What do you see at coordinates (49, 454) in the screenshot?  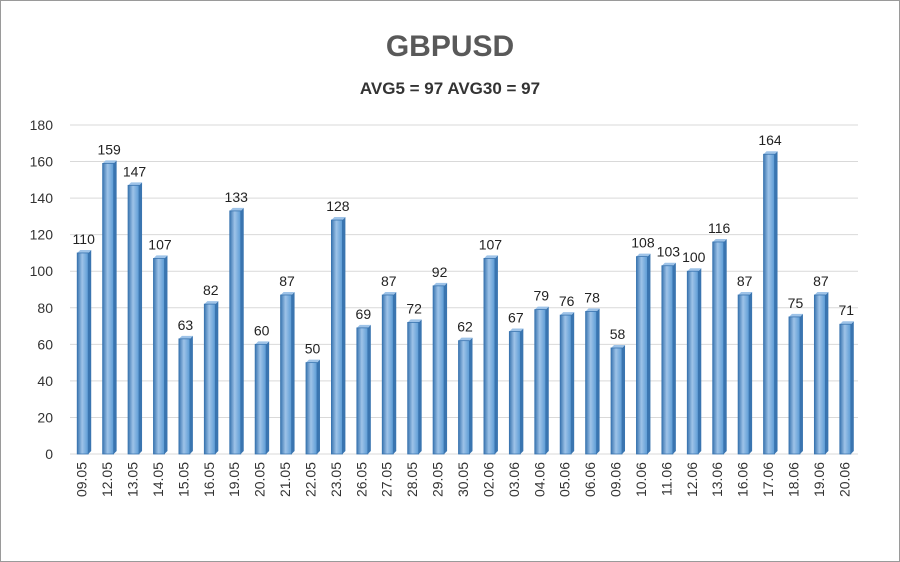 I see `y-tick-label: 0` at bounding box center [49, 454].